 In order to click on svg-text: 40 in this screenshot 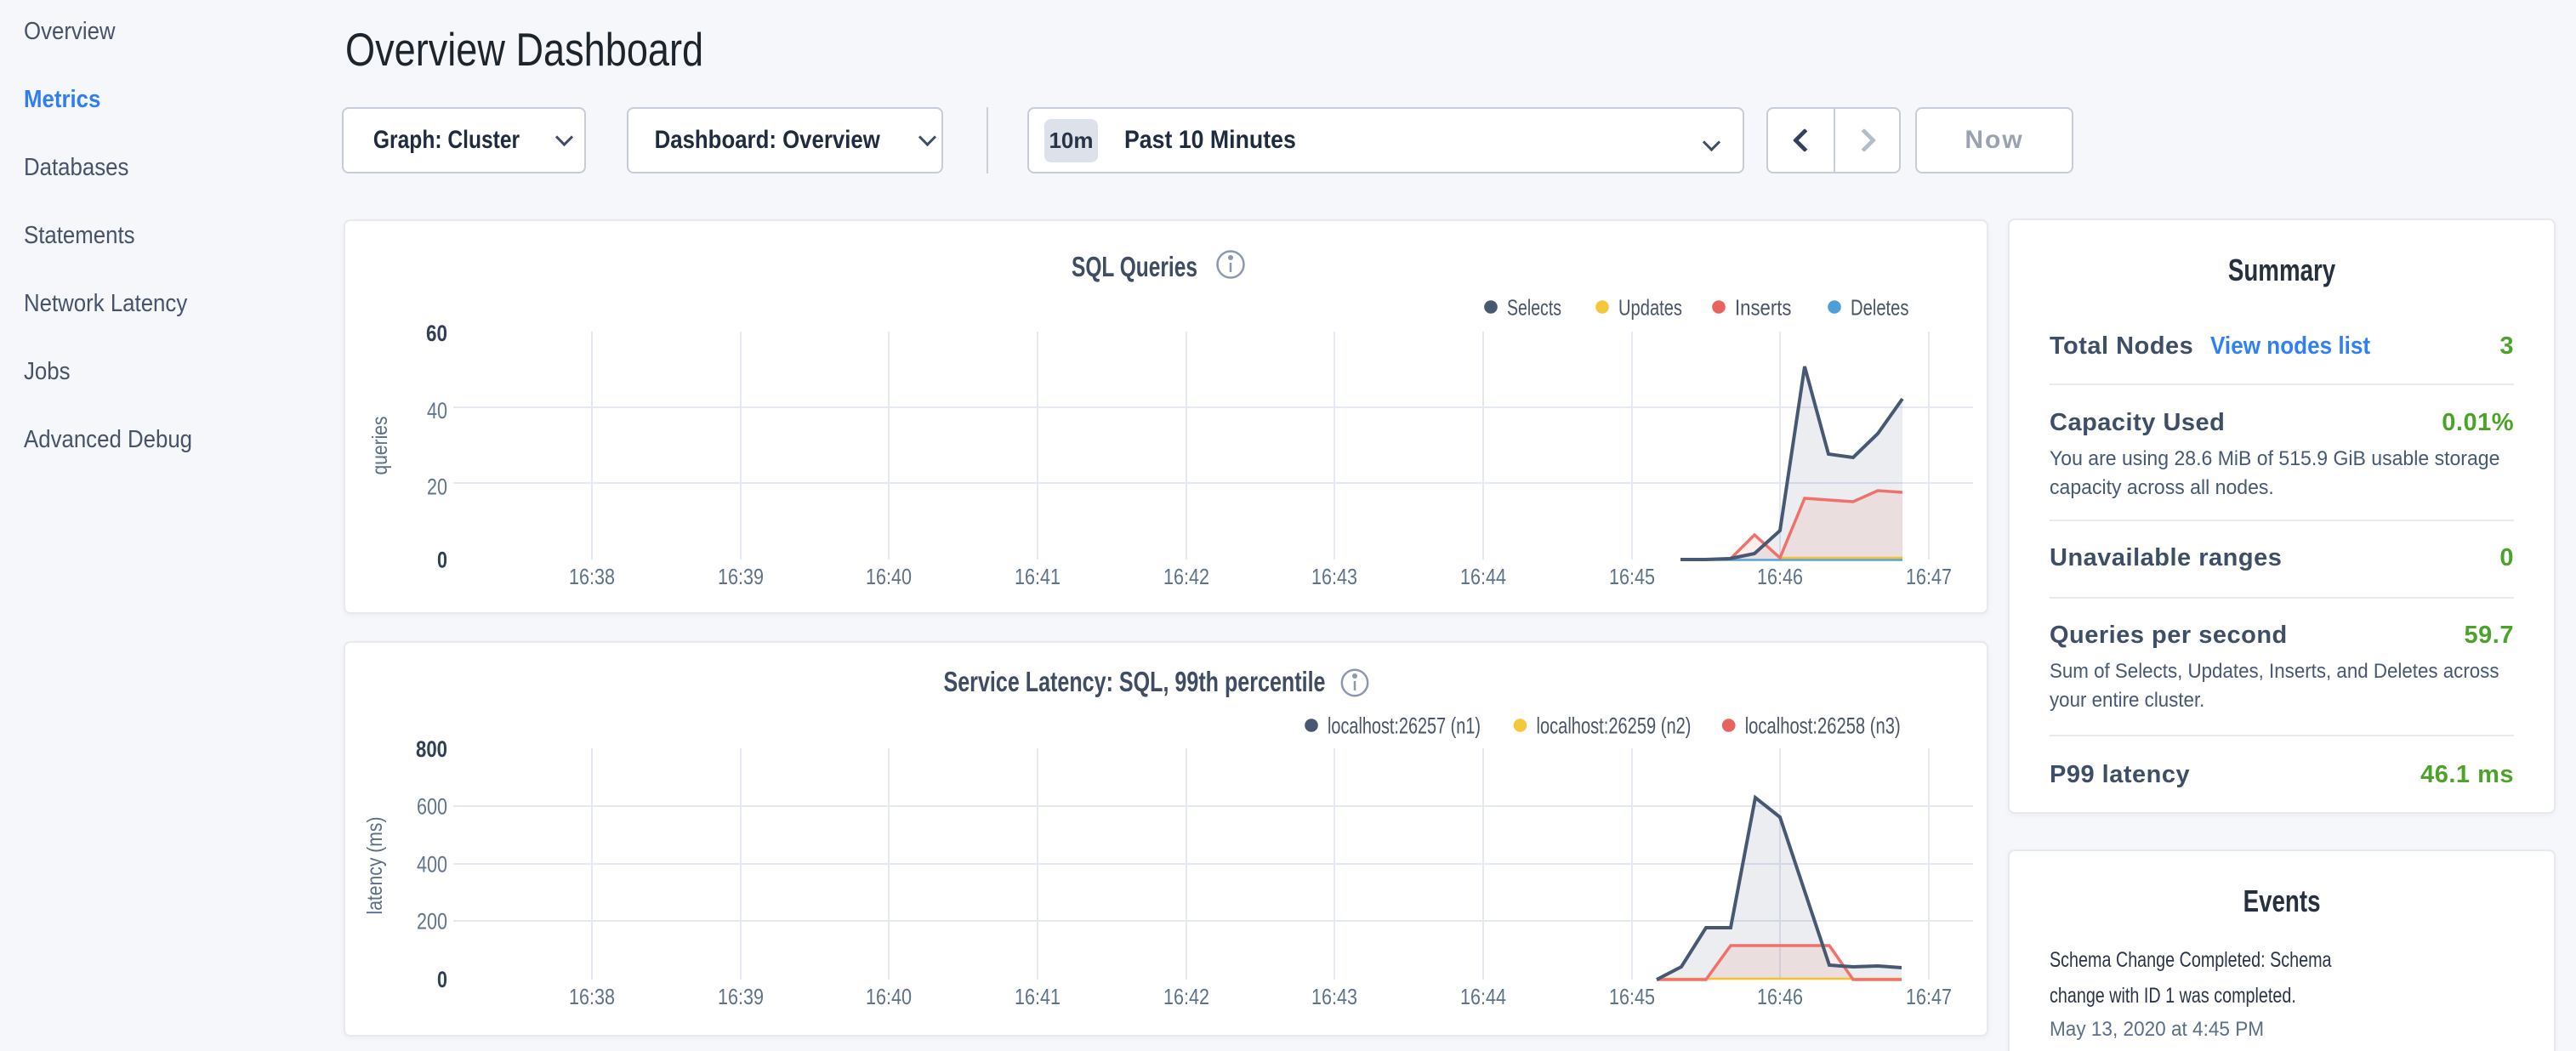, I will do `click(437, 410)`.